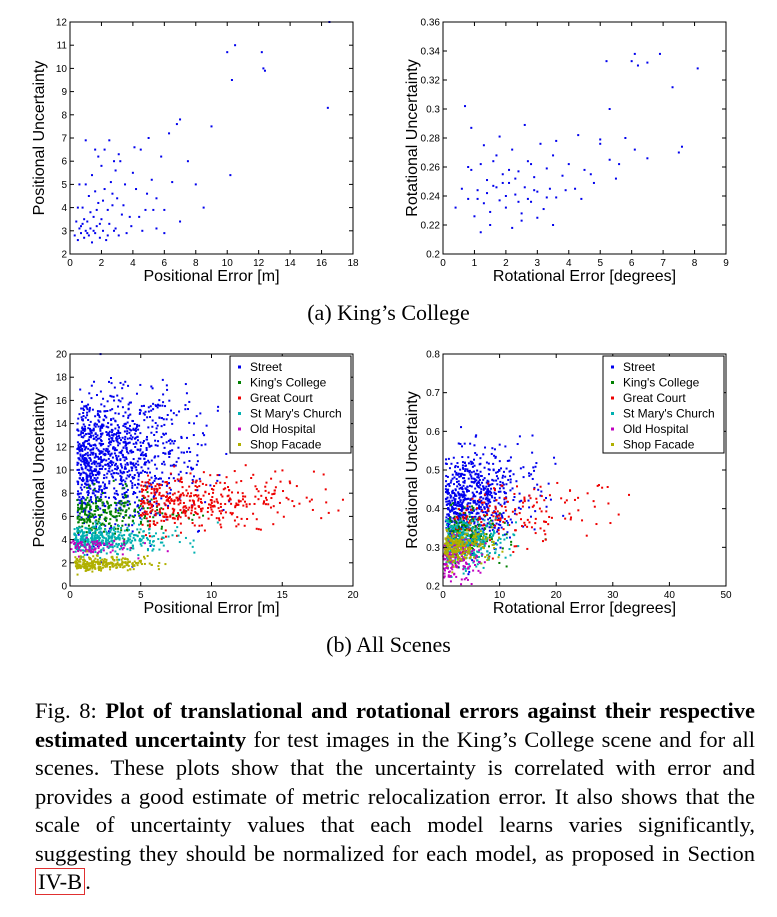 This screenshot has width=777, height=917. I want to click on section-ref-link: IV-B, so click(60, 881).